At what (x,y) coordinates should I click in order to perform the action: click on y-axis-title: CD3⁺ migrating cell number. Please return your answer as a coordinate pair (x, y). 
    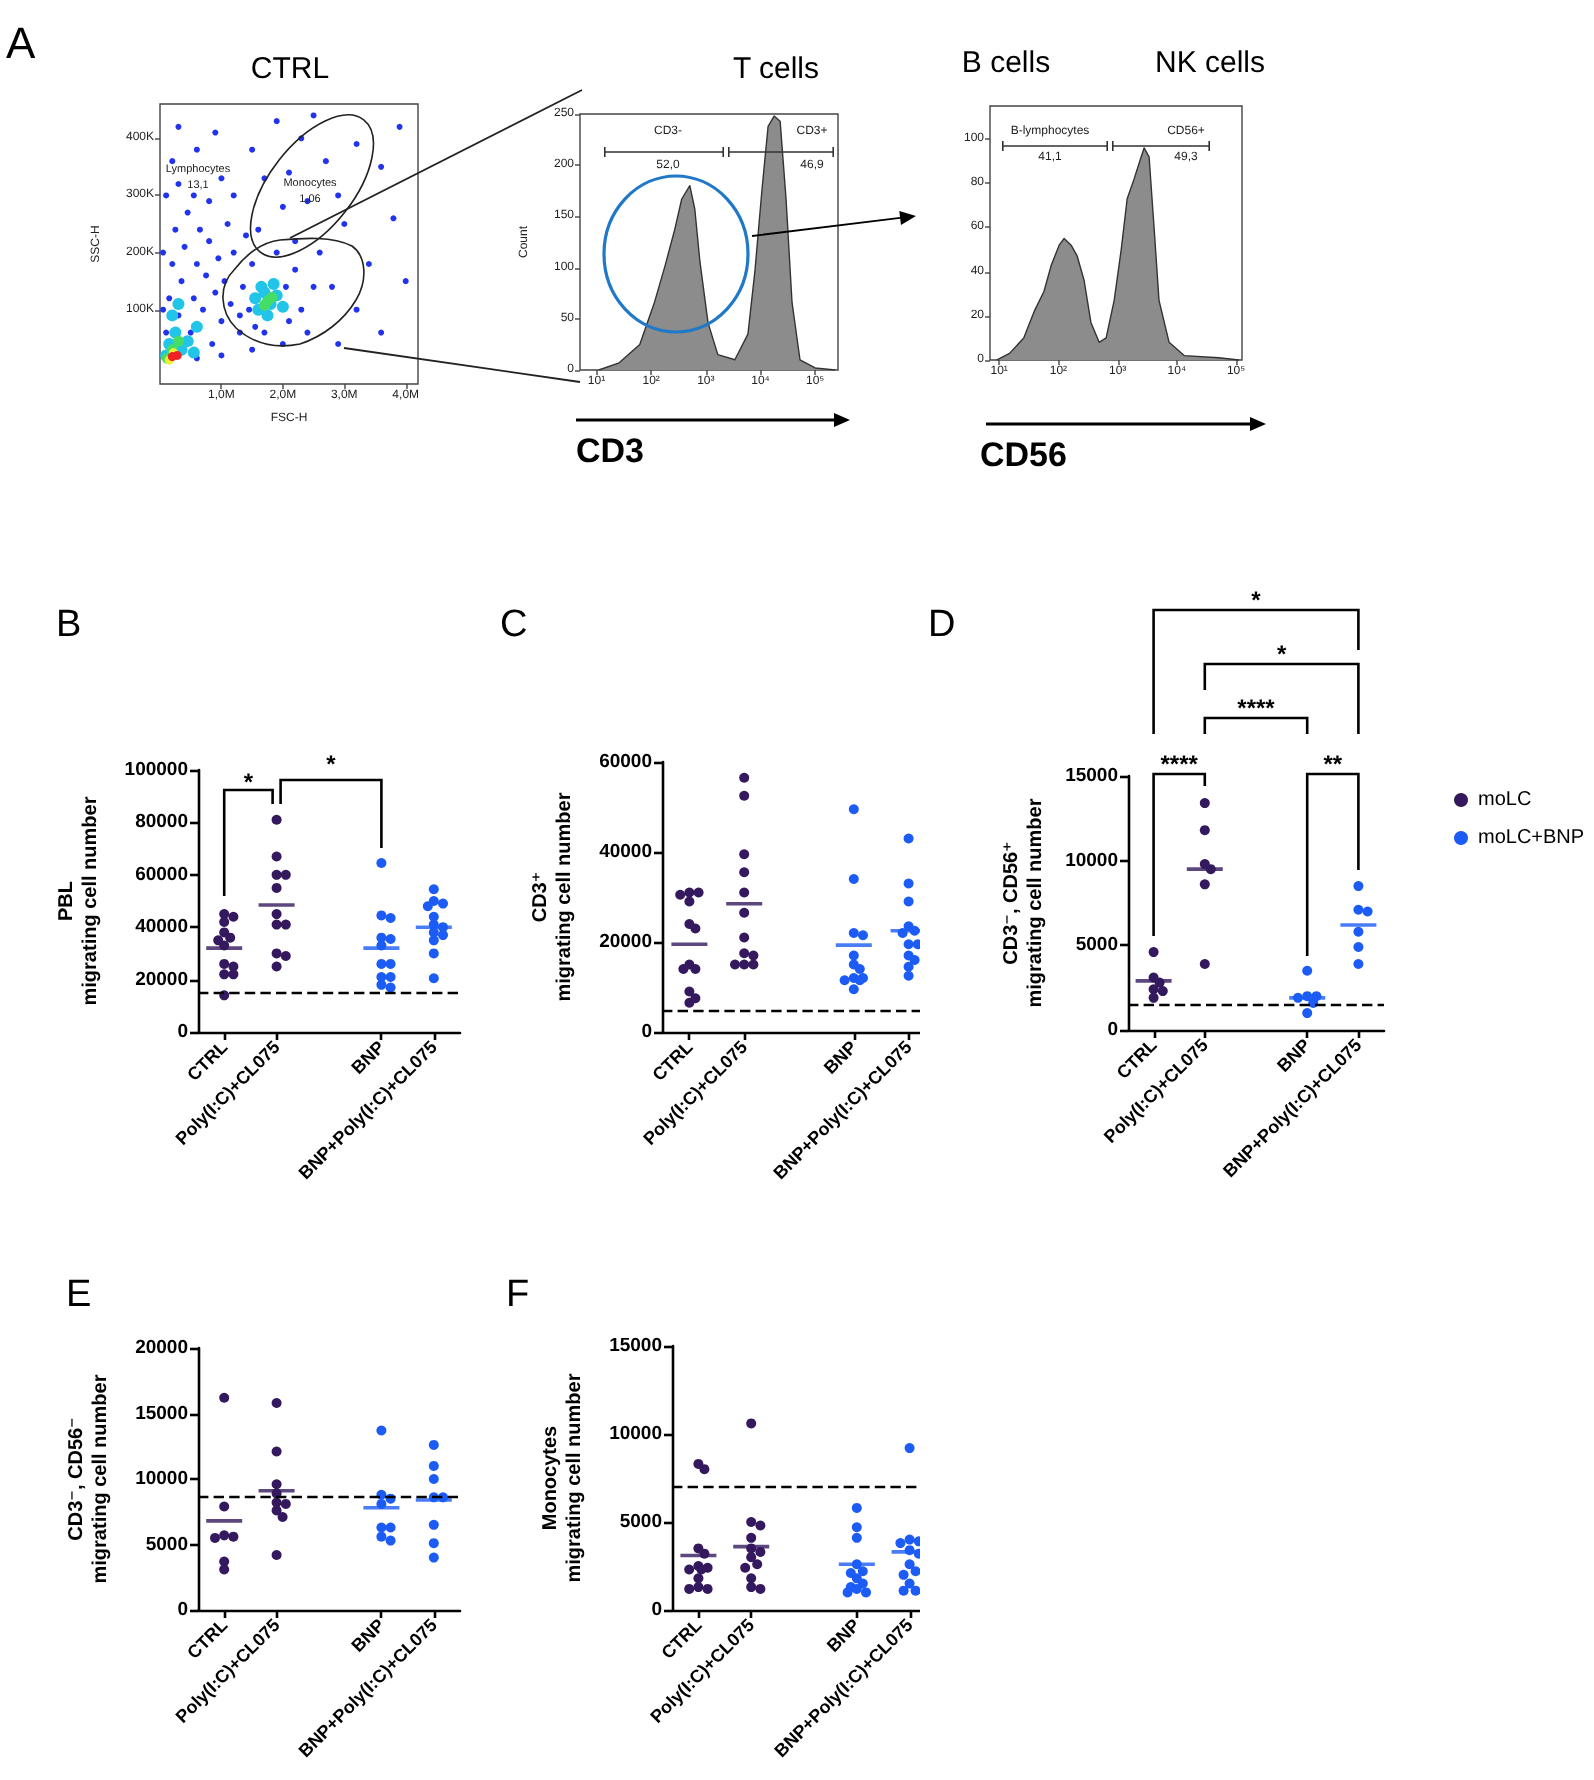
    Looking at the image, I should click on (553, 897).